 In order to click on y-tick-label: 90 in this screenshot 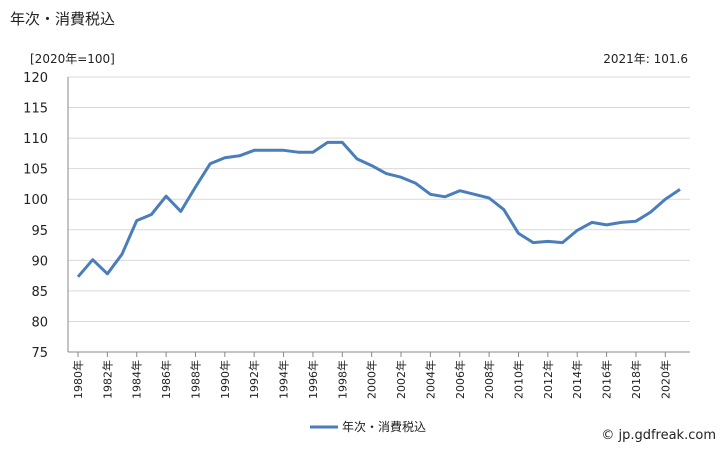, I will do `click(39, 261)`.